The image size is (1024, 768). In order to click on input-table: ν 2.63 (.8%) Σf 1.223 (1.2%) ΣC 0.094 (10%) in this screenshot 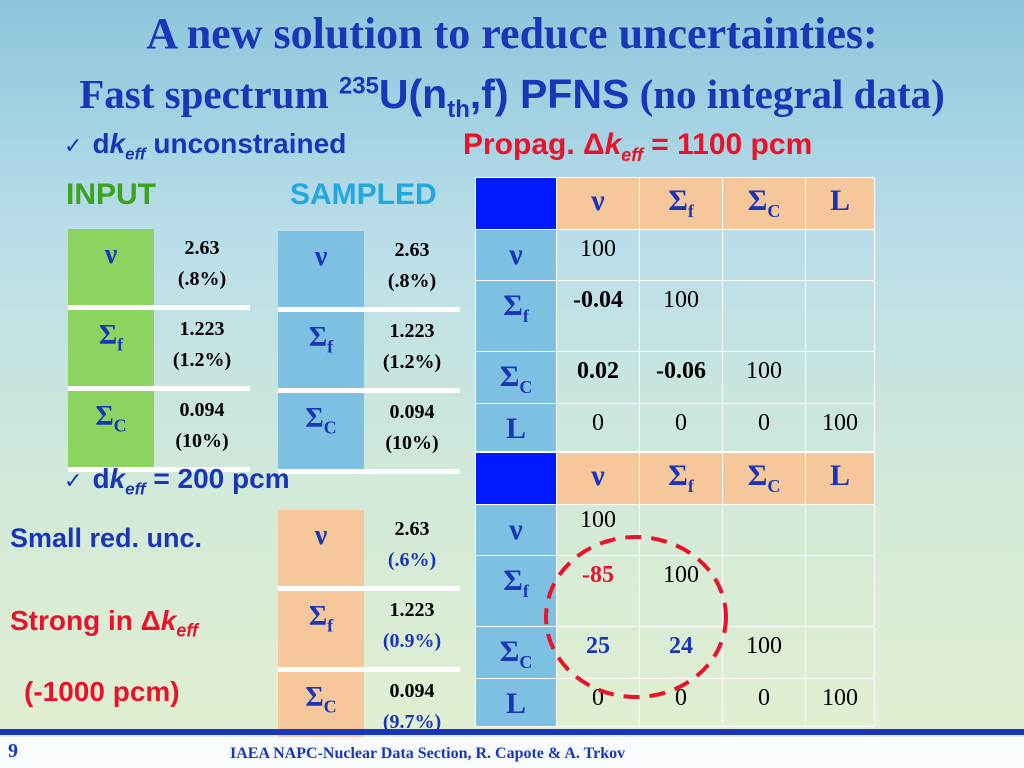, I will do `click(159, 350)`.